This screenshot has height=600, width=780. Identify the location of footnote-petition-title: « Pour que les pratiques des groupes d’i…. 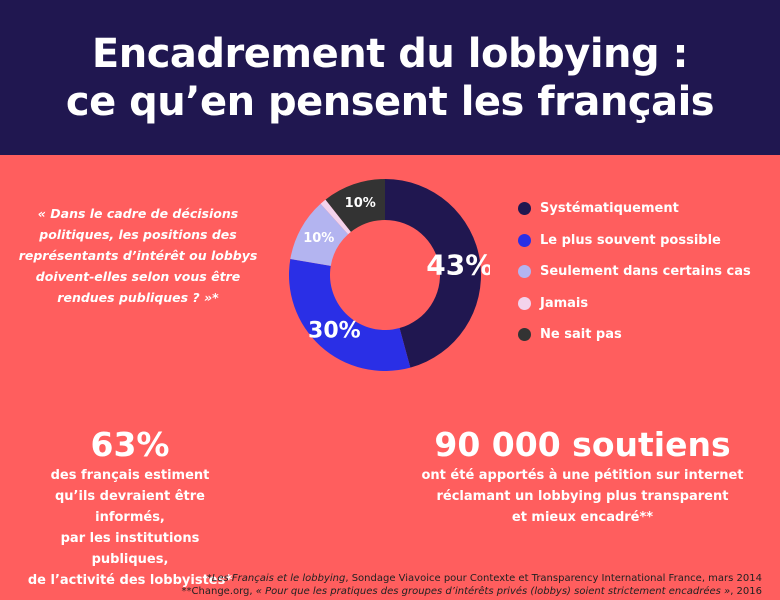
(493, 591).